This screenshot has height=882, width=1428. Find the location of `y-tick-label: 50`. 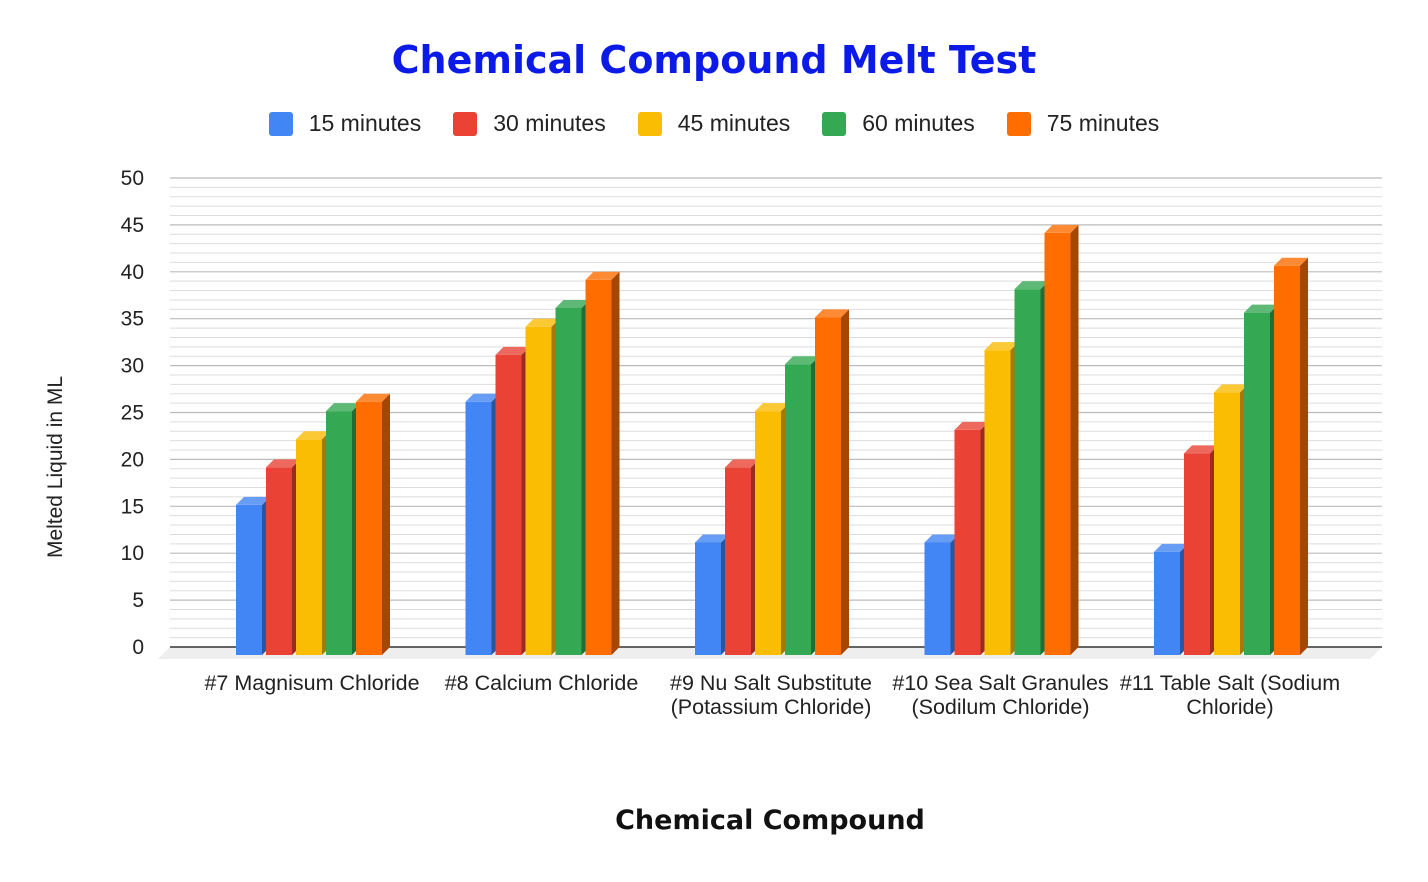

y-tick-label: 50 is located at coordinates (132, 178).